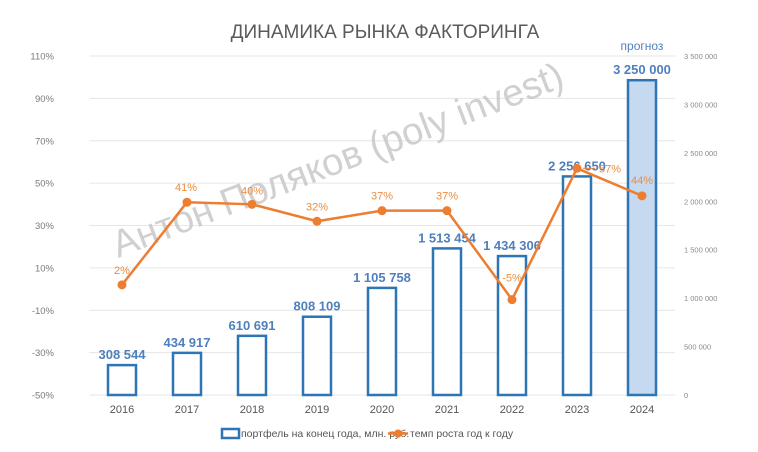 The width and height of the screenshot is (758, 452). I want to click on bar-label-2021: 1 513 454, so click(447, 237).